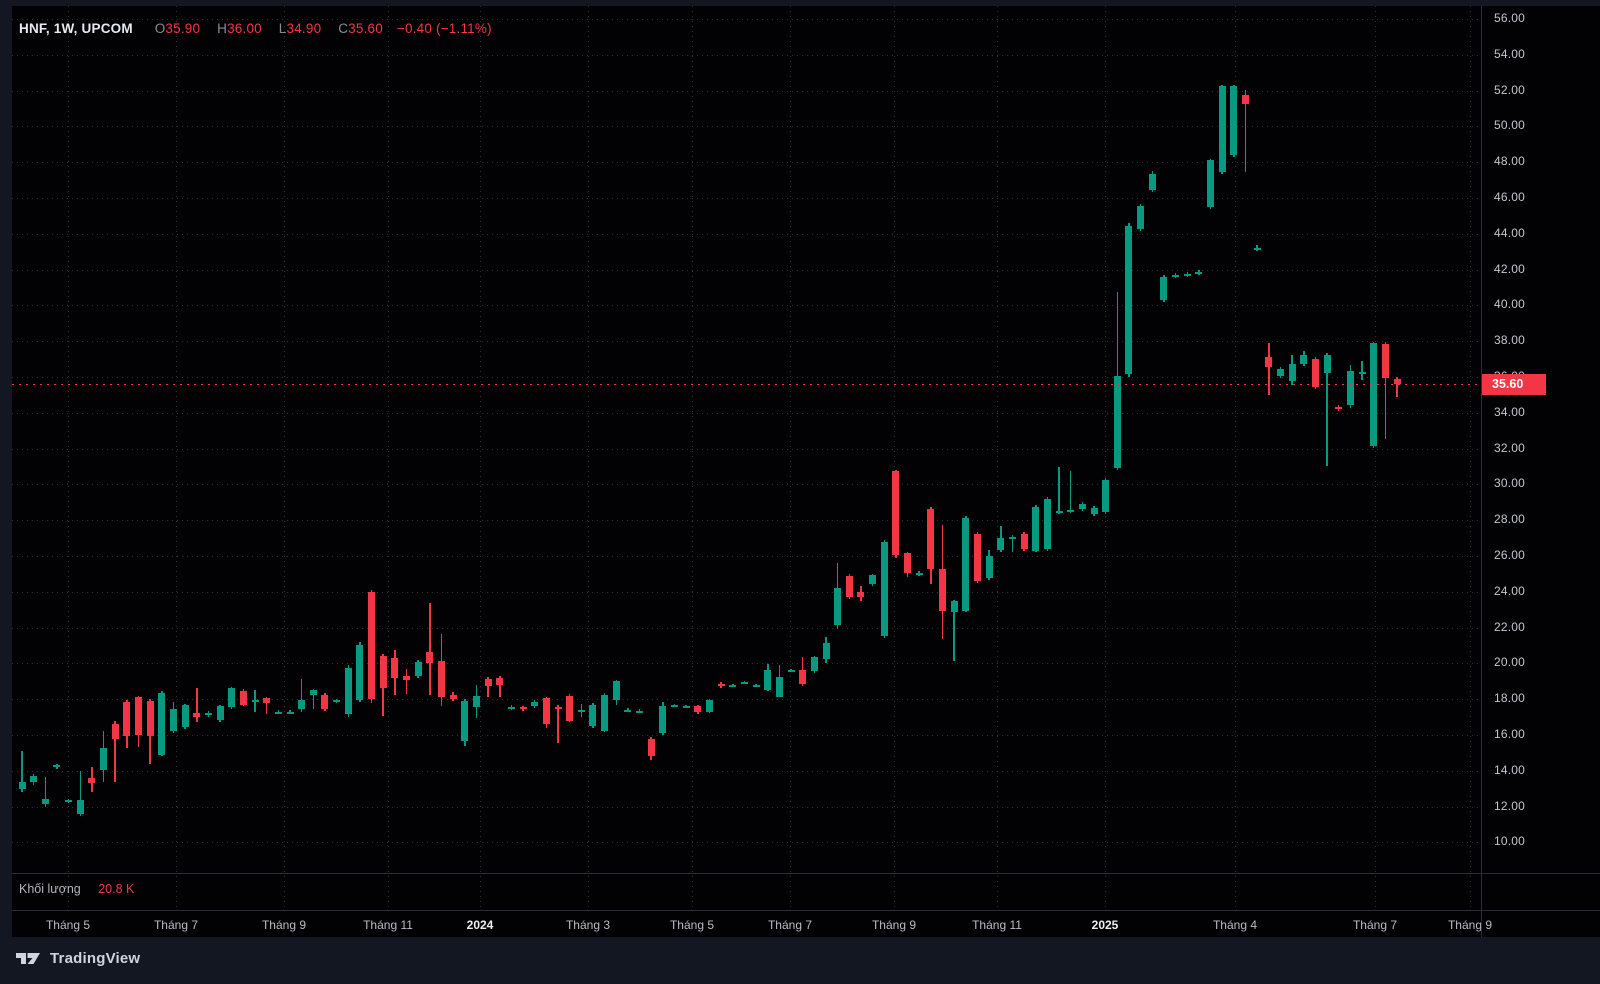  Describe the element at coordinates (1105, 925) in the screenshot. I see `time-tick-label: 2025` at that location.